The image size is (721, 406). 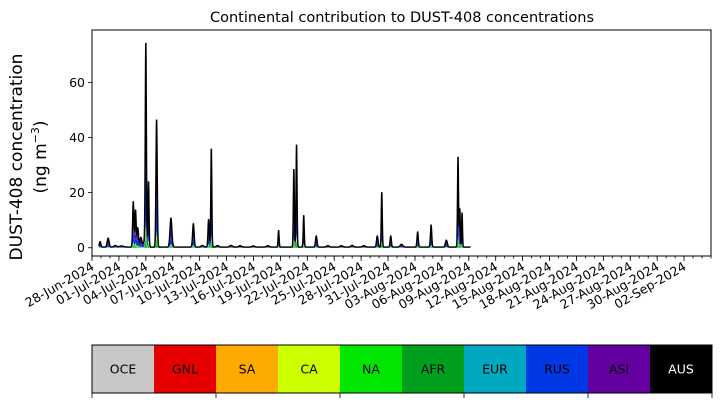 I want to click on legend-label-ca: CA, so click(x=309, y=369).